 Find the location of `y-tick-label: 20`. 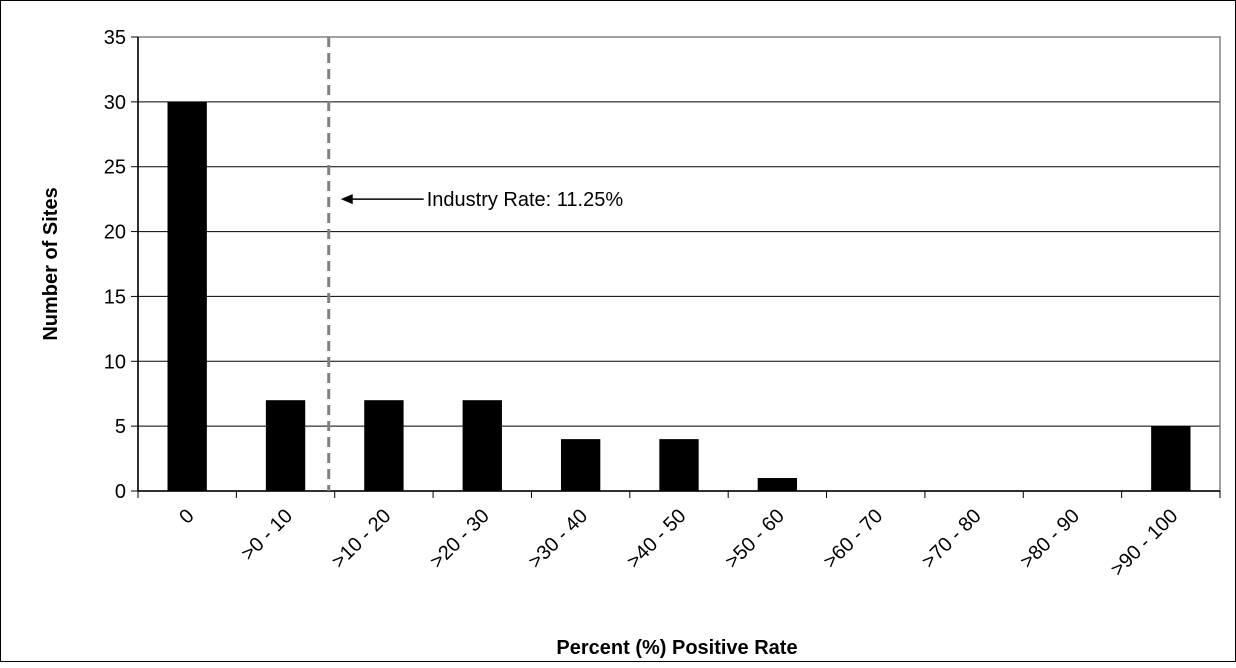

y-tick-label: 20 is located at coordinates (115, 233).